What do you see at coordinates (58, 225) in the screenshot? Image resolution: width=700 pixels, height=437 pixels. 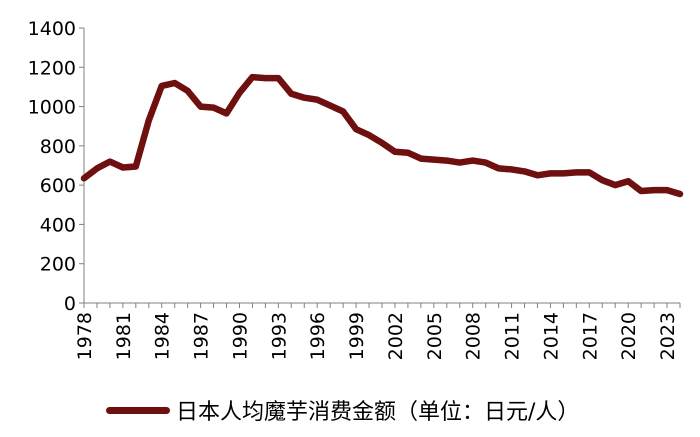 I see `y-tick-label: 400` at bounding box center [58, 225].